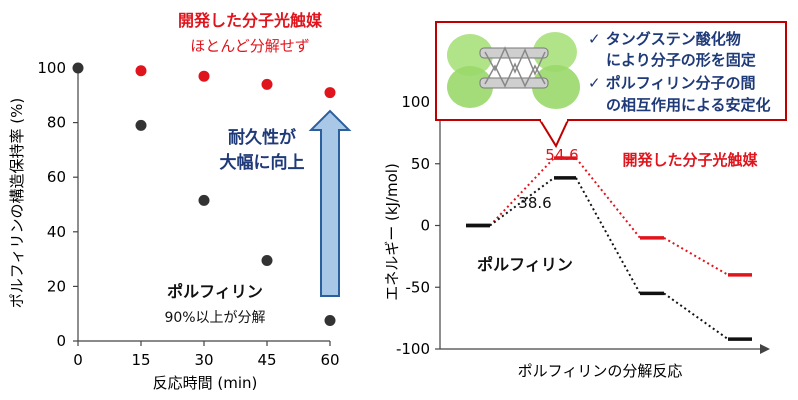 This screenshot has height=400, width=798. I want to click on black-profile-label: ポルフィリン, so click(525, 264).